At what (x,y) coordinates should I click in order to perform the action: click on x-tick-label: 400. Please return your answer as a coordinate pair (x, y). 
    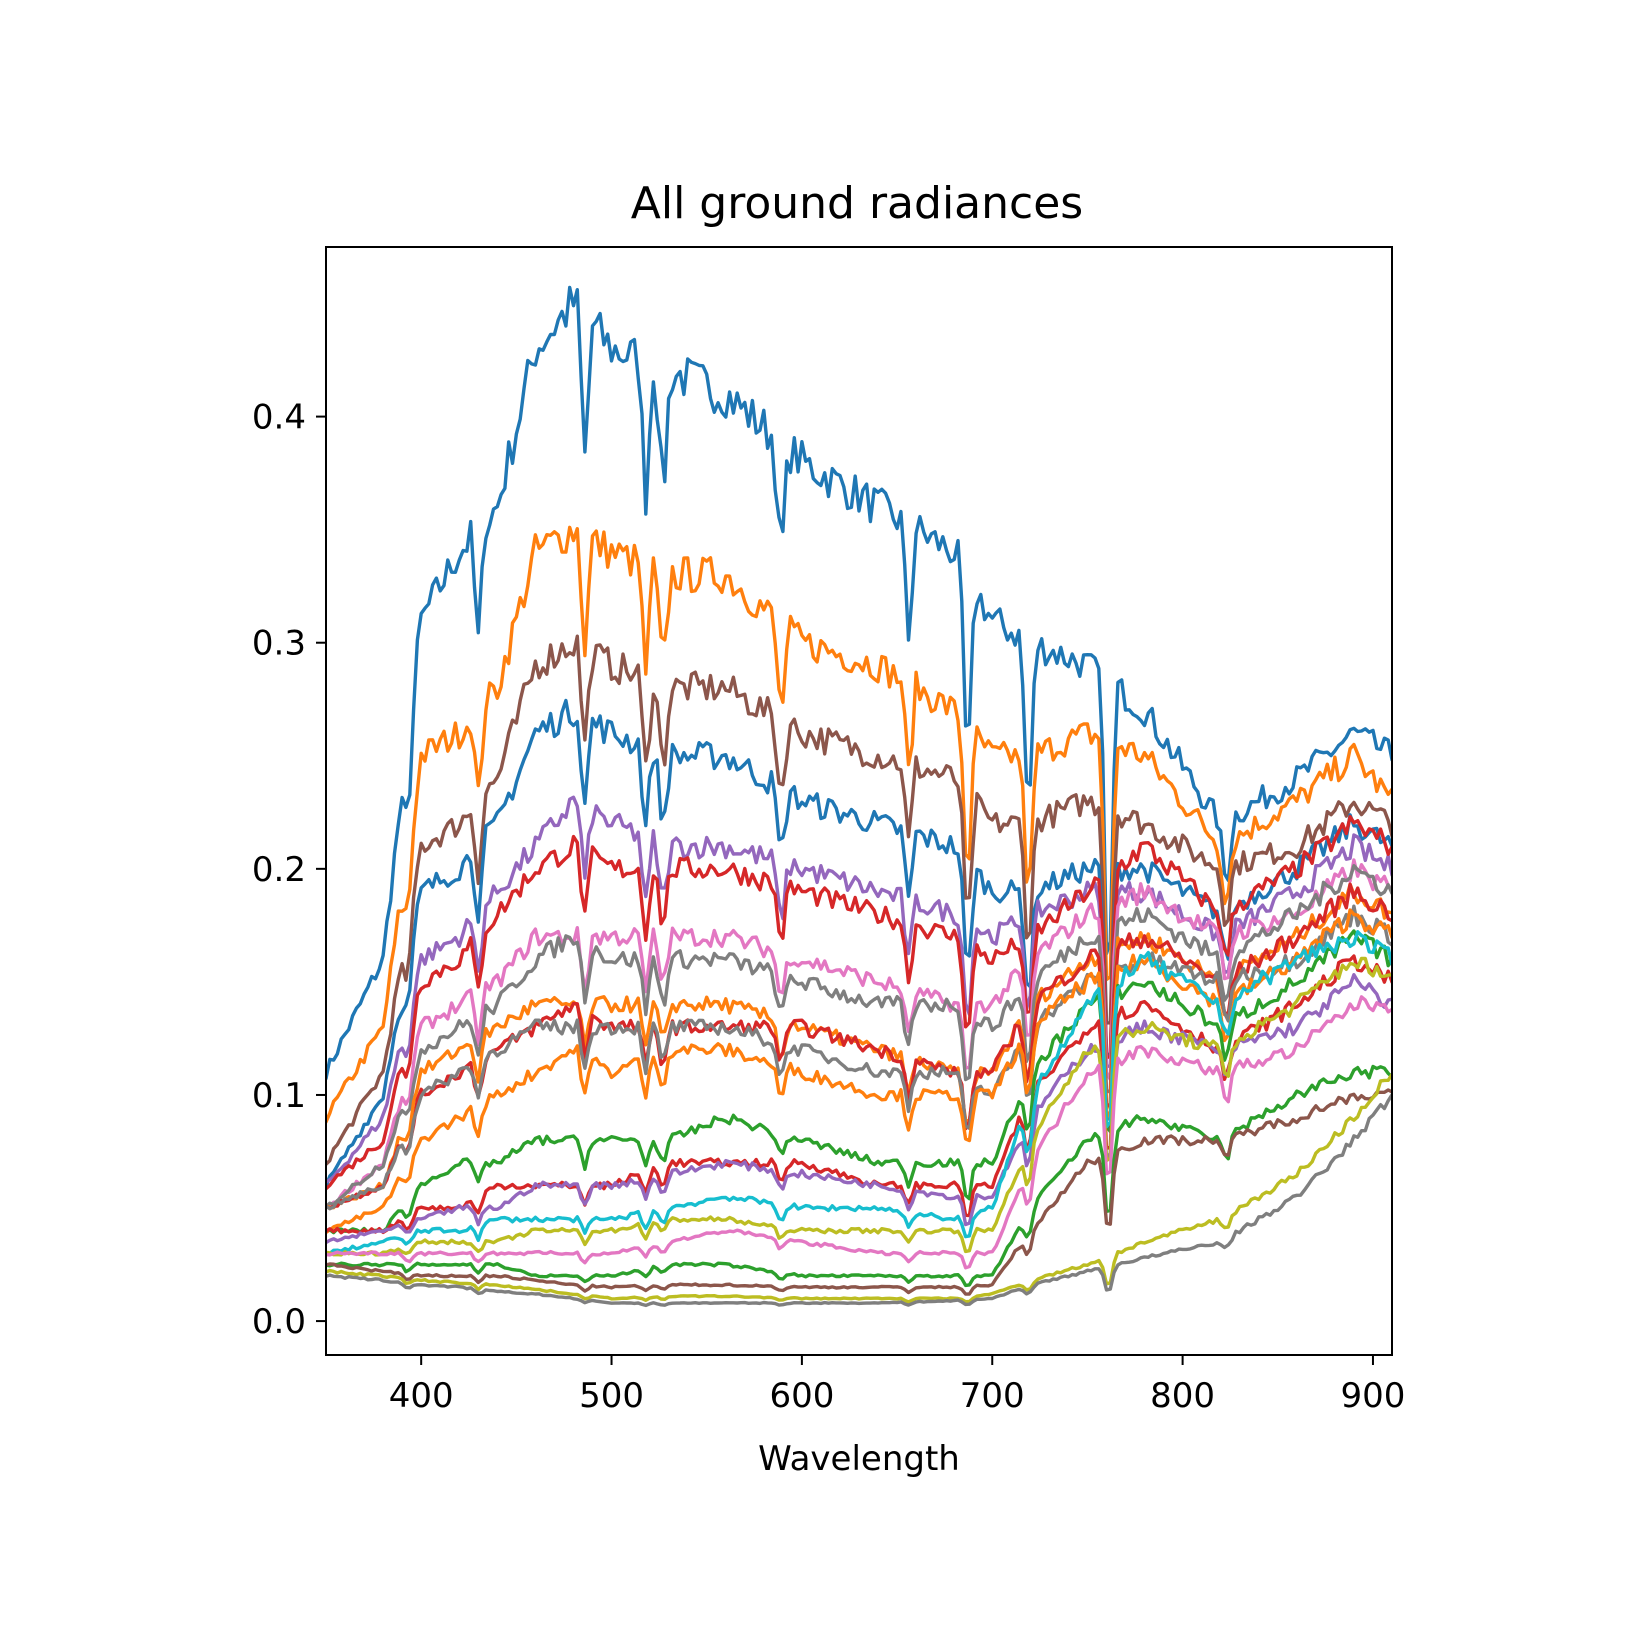
    Looking at the image, I should click on (421, 1396).